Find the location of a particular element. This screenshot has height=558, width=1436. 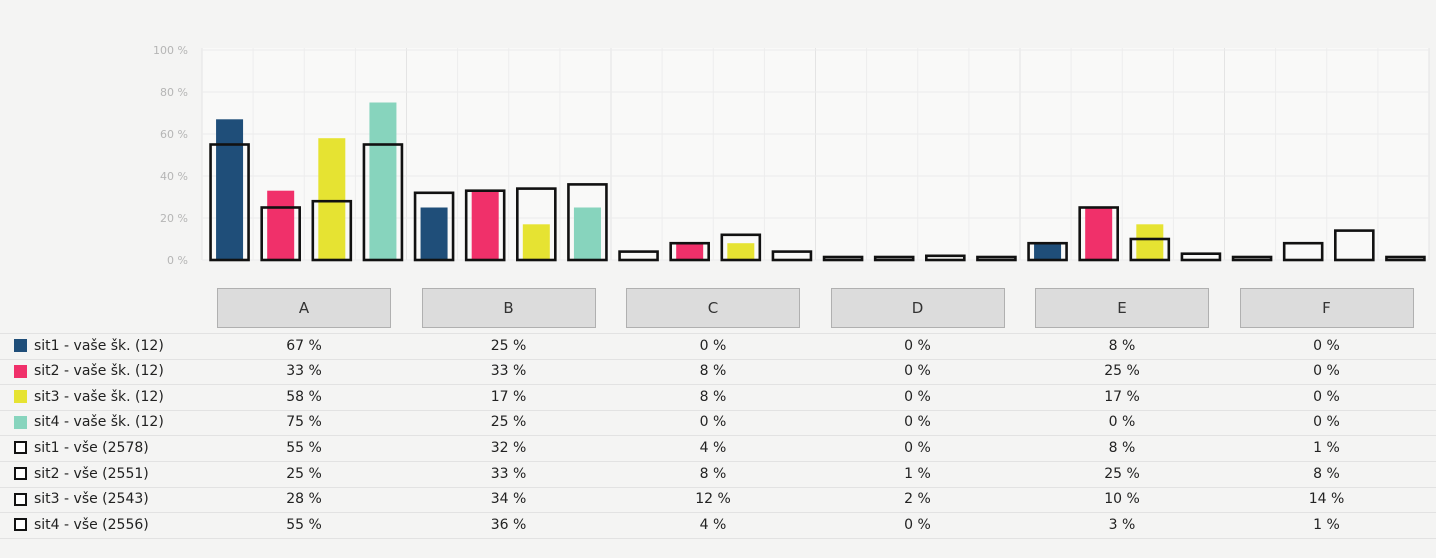

bar-1-all-D is located at coordinates (843, 258).